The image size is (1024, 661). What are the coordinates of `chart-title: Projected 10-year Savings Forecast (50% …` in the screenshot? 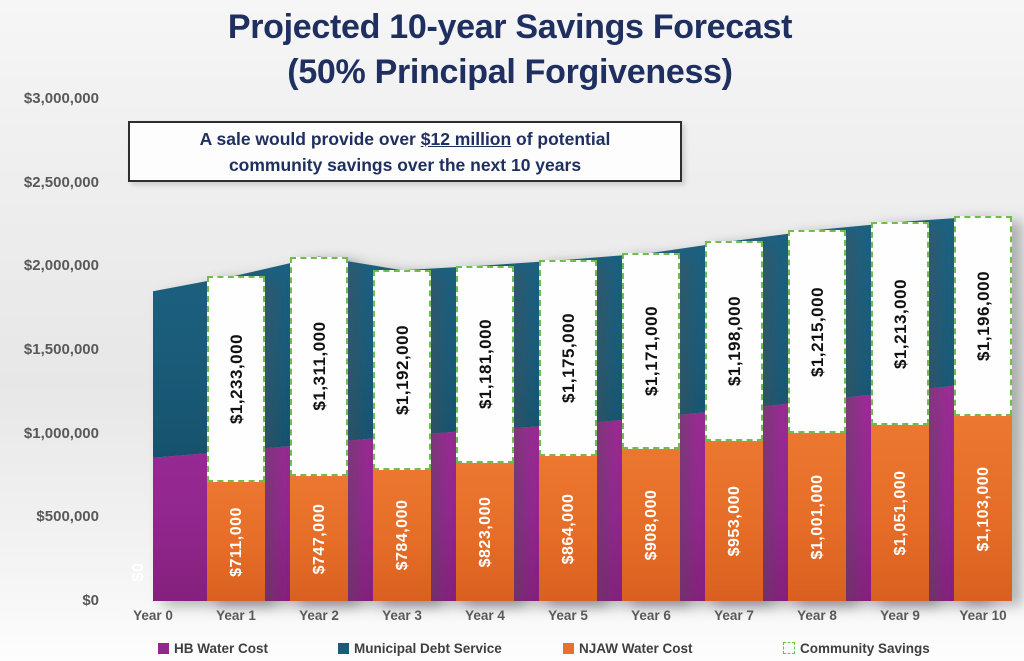 It's located at (510, 50).